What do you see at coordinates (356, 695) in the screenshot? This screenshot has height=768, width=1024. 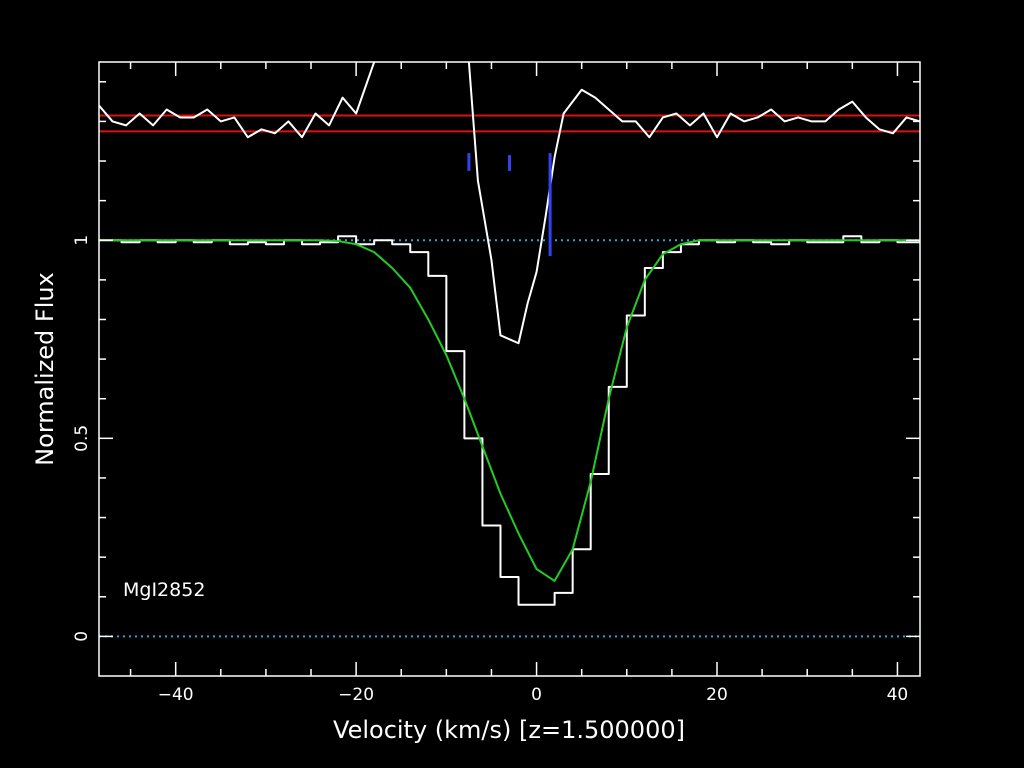 I see `x-tick-label-1: −20` at bounding box center [356, 695].